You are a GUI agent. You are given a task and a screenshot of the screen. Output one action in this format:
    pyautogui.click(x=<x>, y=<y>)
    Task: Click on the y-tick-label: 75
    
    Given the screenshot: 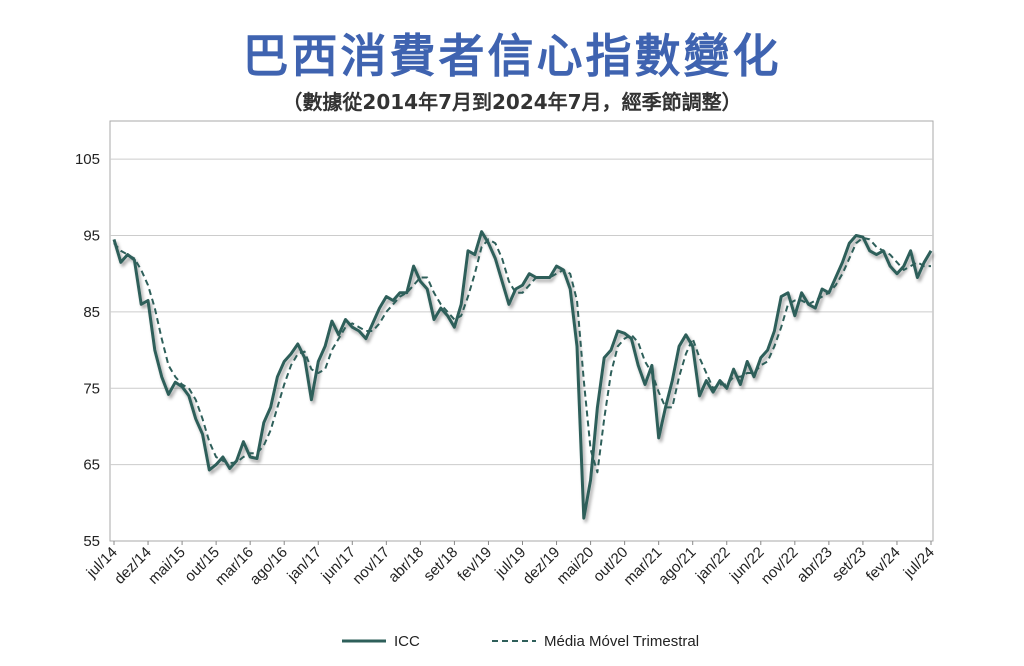 What is the action you would take?
    pyautogui.click(x=91, y=388)
    